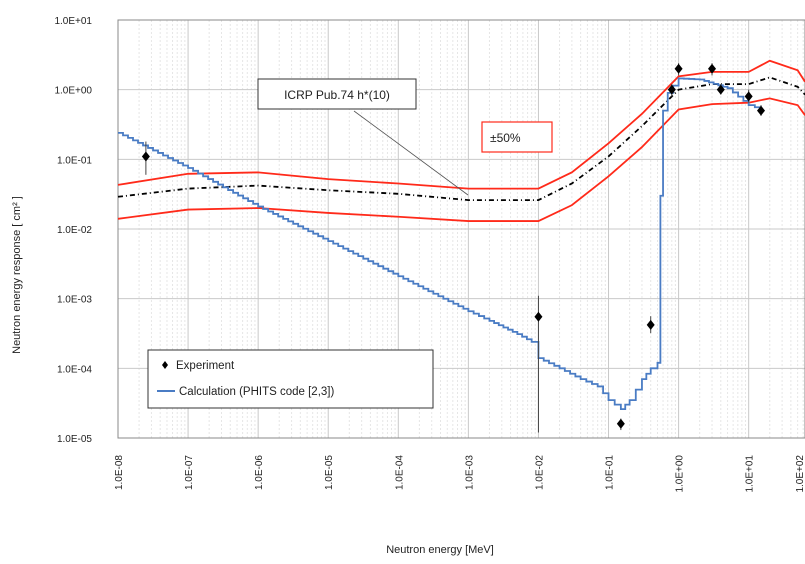  I want to click on x-tick-label: 1.0E-05, so click(329, 472).